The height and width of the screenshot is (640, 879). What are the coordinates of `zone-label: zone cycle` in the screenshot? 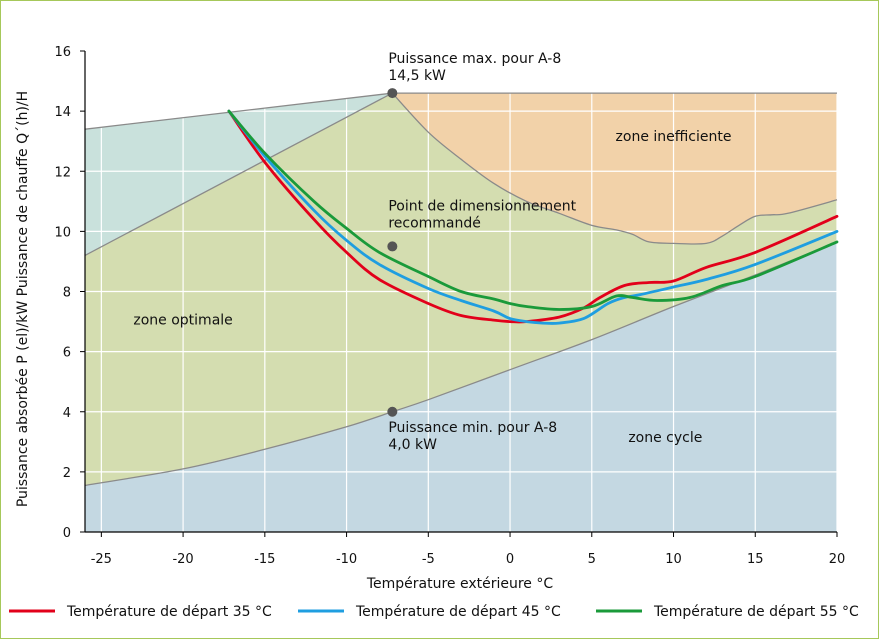 It's located at (665, 438).